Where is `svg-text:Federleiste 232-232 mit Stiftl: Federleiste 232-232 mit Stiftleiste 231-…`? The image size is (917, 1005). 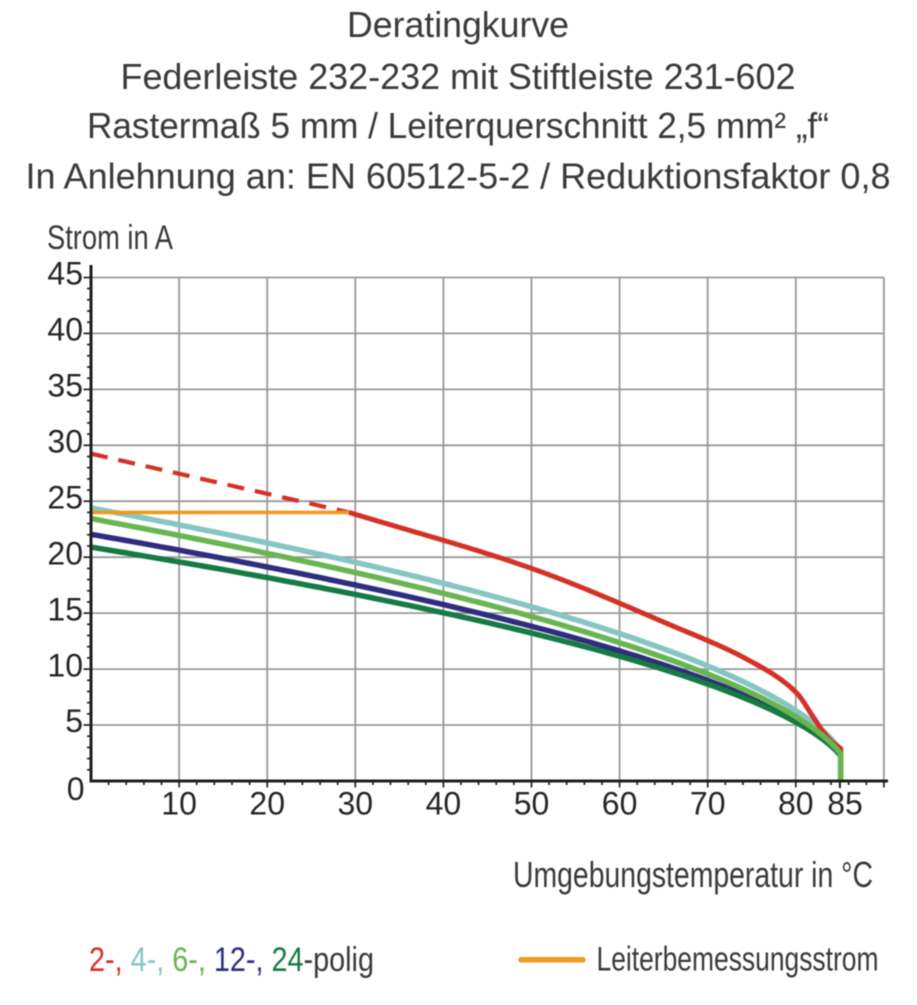
svg-text:Federleiste 232-232 mit Stiftl: Federleiste 232-232 mit Stiftleiste 231-… is located at coordinates (458, 76).